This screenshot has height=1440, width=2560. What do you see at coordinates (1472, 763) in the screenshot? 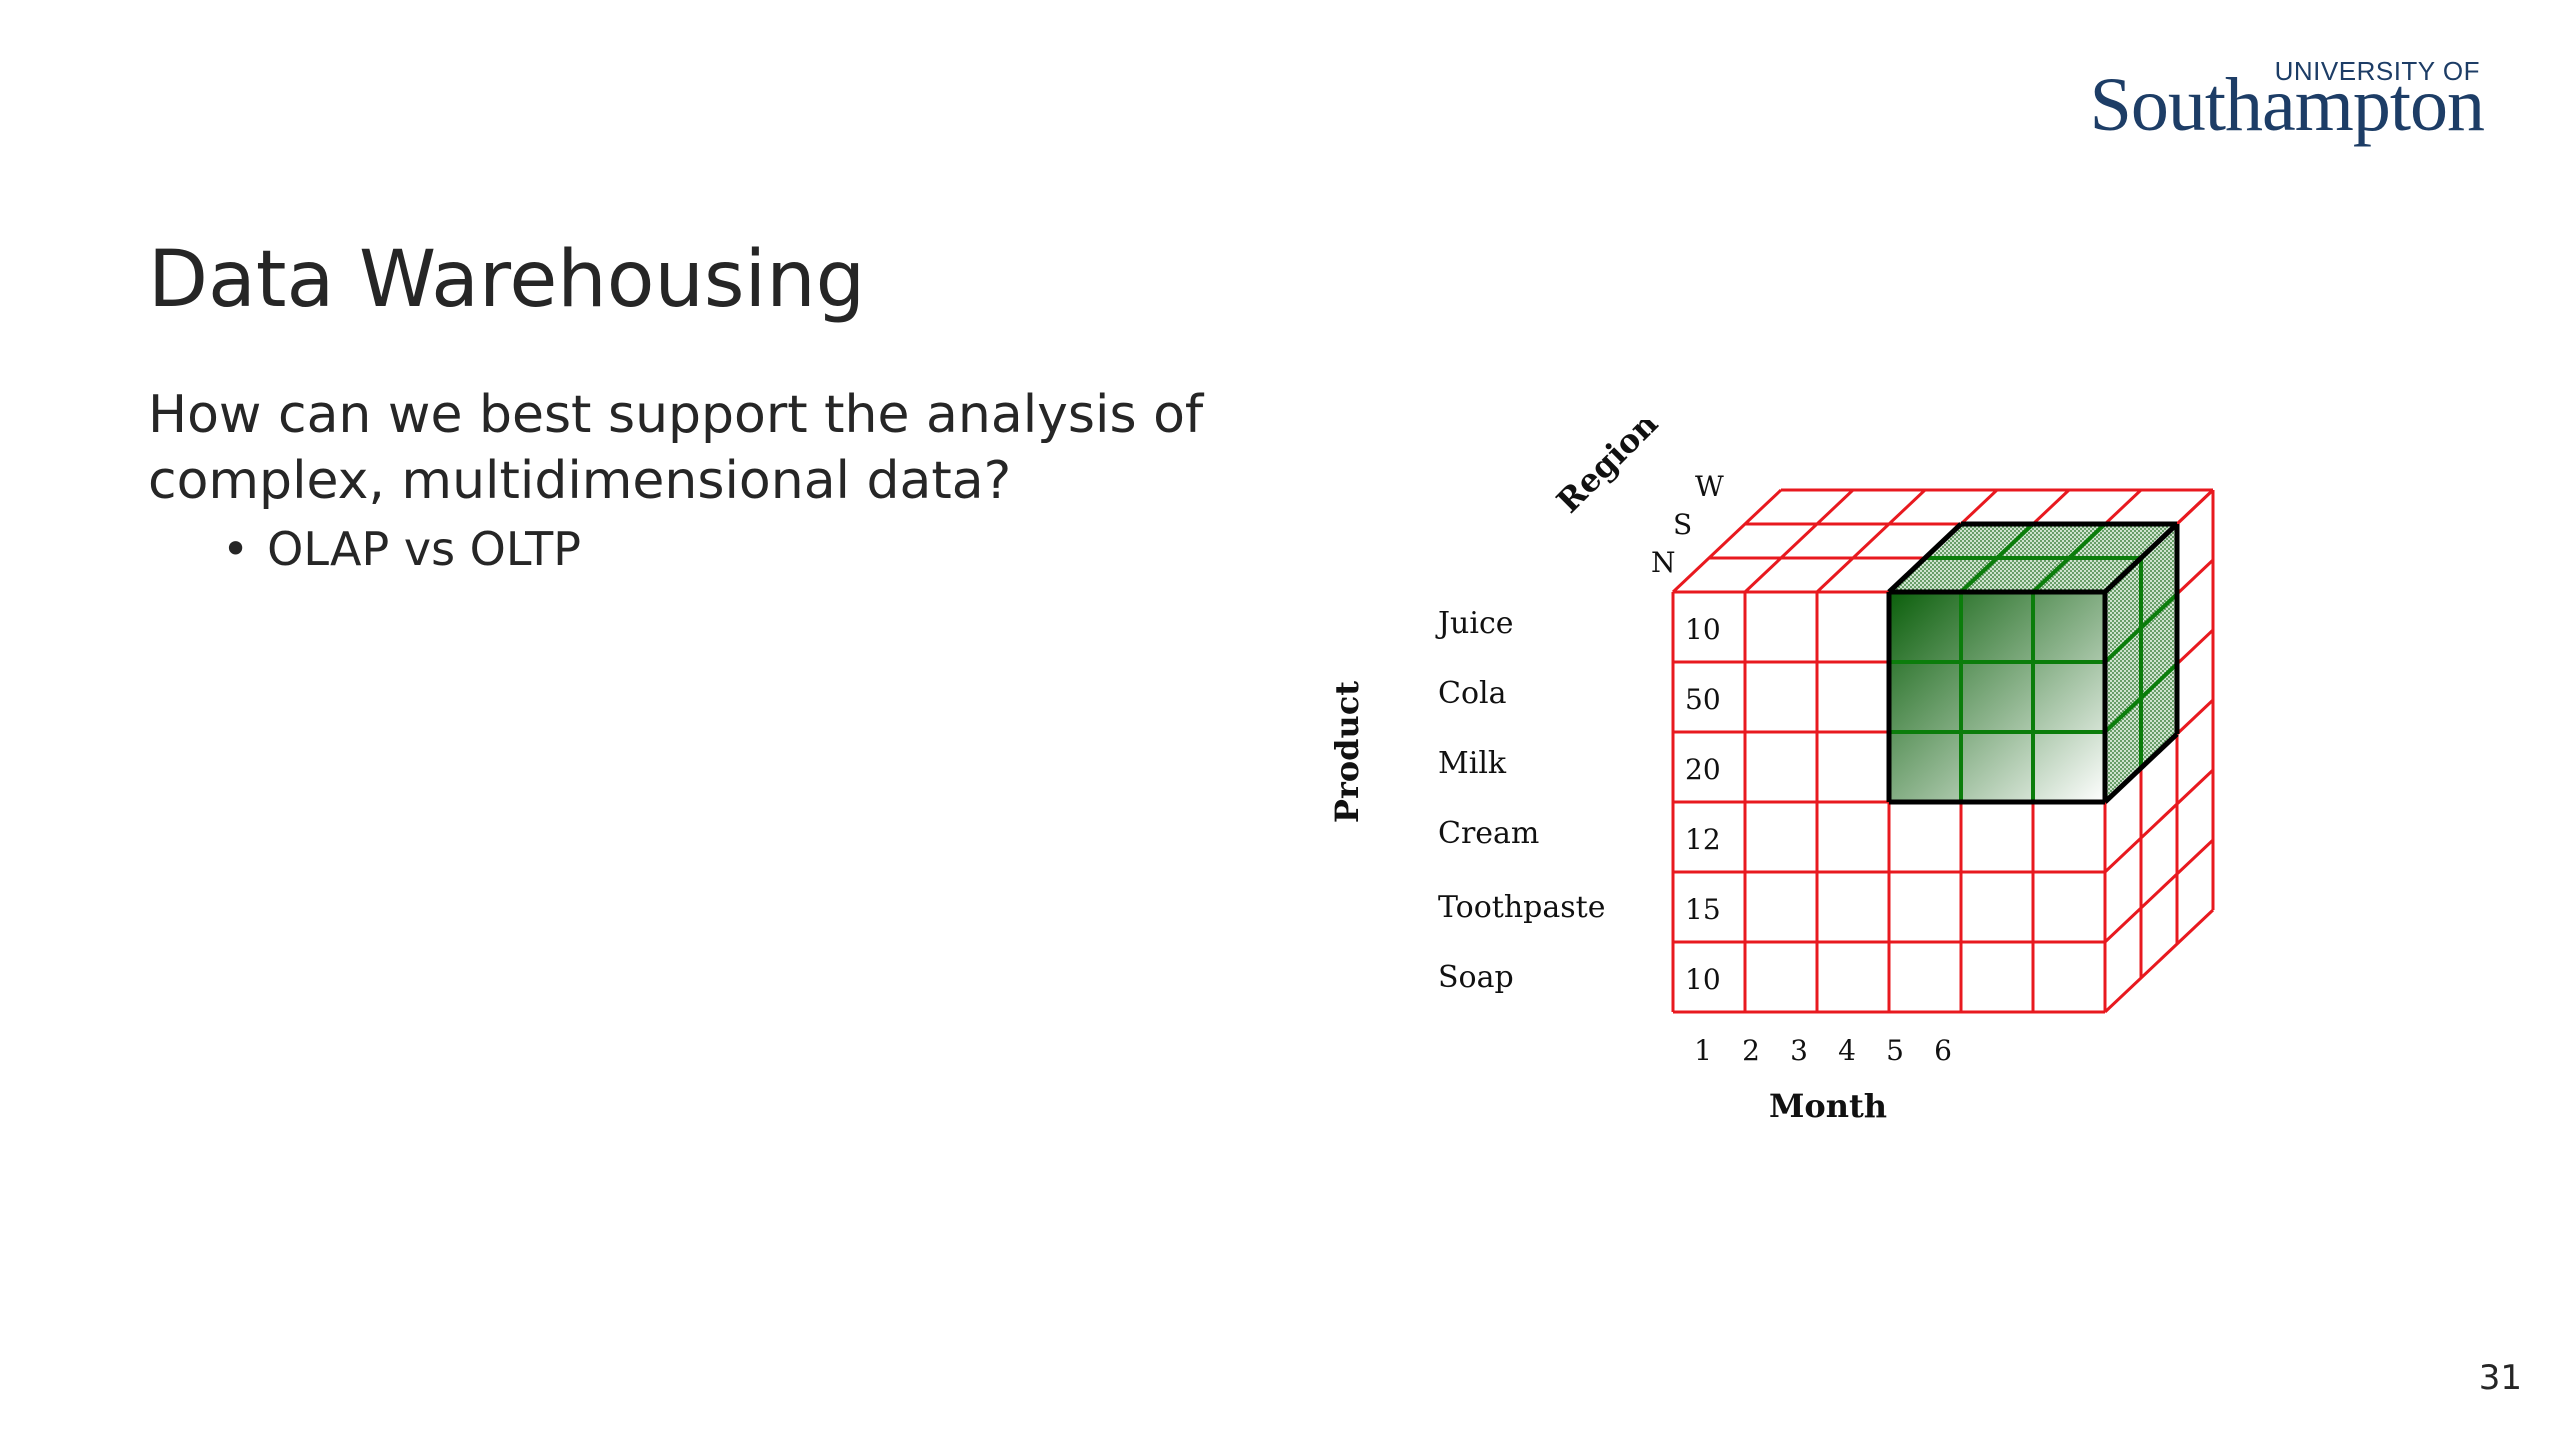
I see `product-label: Milk` at bounding box center [1472, 763].